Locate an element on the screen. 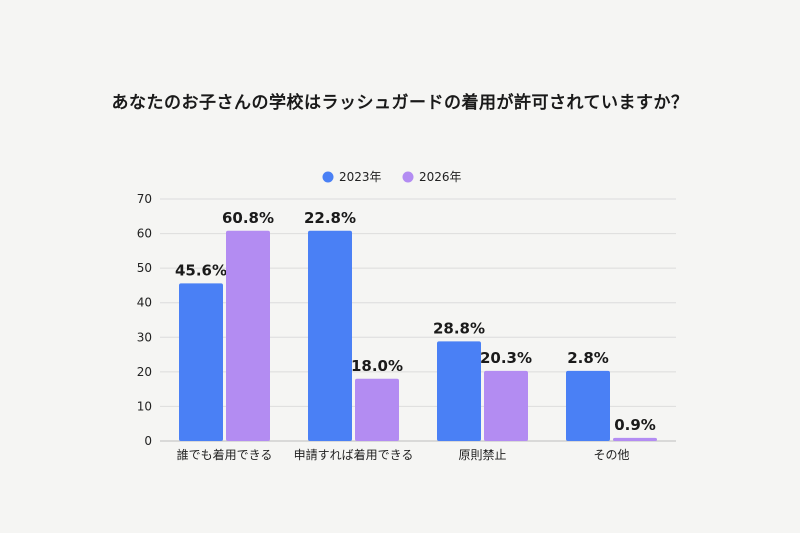 The image size is (800, 533). y-tick-label-10: 10 is located at coordinates (144, 406).